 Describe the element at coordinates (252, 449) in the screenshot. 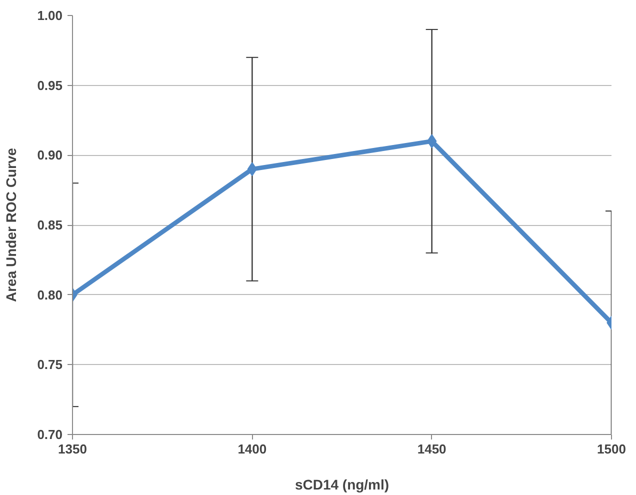

I see `x-tick-label: 1400` at that location.